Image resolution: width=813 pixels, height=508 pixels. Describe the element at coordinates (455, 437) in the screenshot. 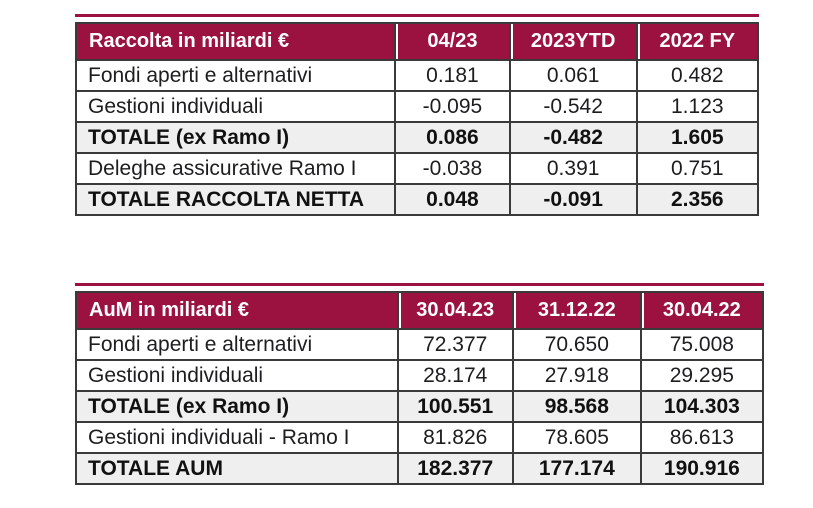

I see `value-cell: 81.826` at that location.